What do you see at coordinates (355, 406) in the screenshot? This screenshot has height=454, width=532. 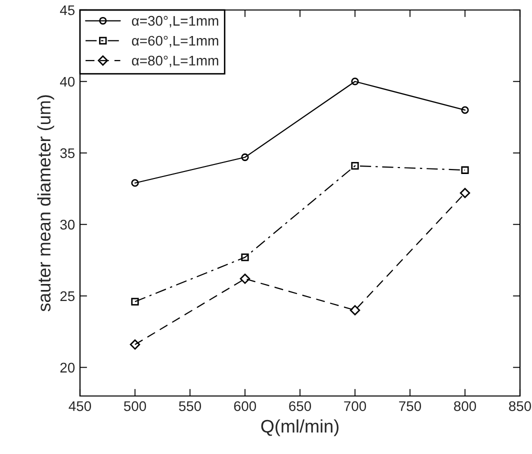 I see `x-tick-label: 700` at bounding box center [355, 406].